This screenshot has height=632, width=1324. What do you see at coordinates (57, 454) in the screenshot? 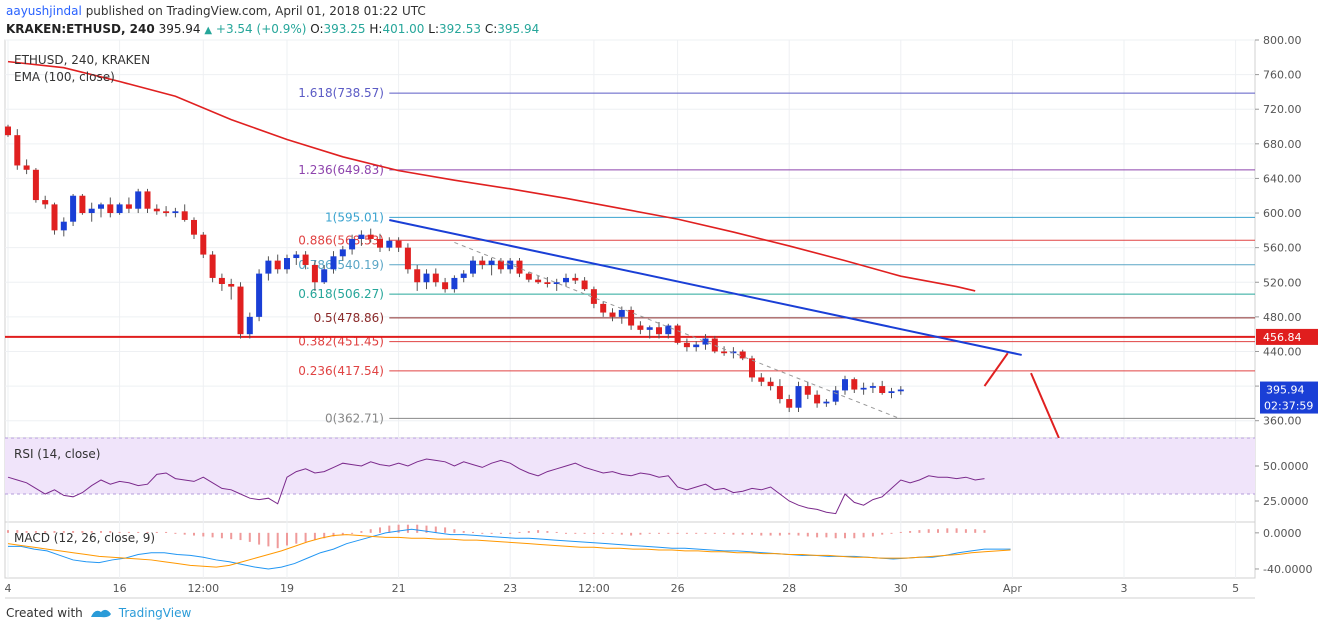
I see `rsi-title: RSI (14, close)` at bounding box center [57, 454].